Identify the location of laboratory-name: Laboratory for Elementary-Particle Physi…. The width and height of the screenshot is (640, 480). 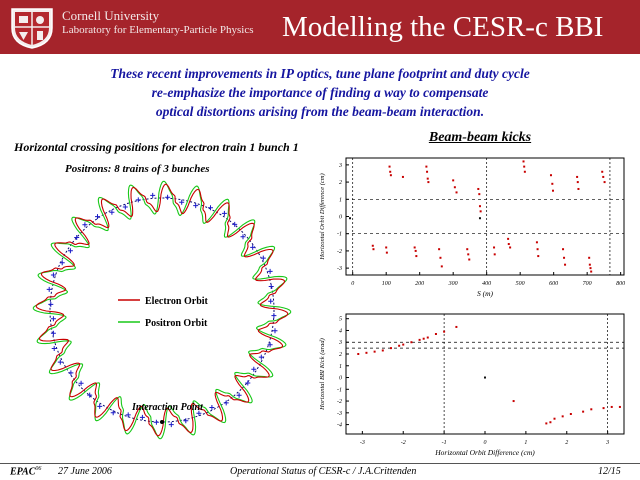
(158, 30).